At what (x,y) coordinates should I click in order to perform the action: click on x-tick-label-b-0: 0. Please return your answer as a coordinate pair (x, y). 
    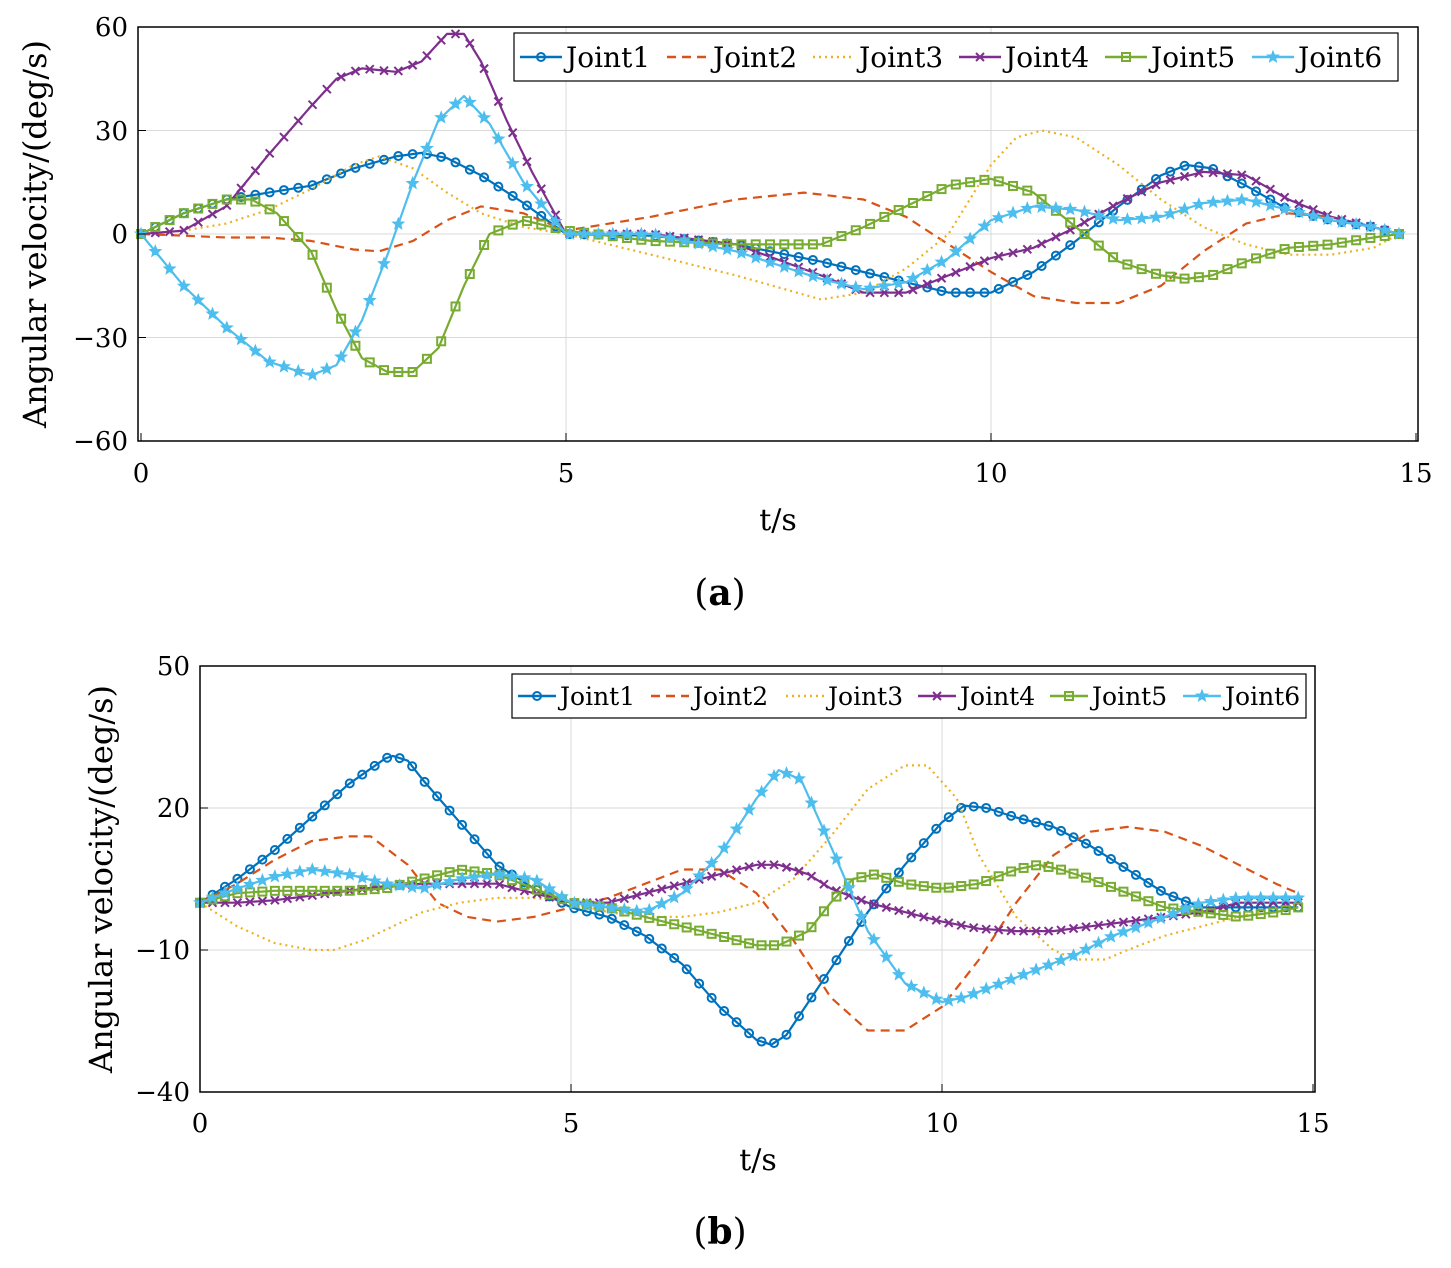
    Looking at the image, I should click on (200, 1124).